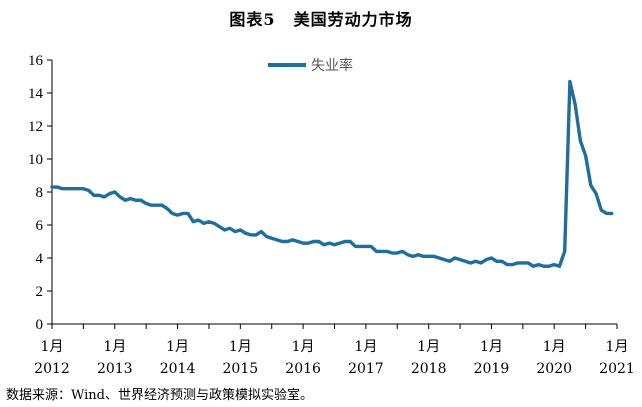  What do you see at coordinates (40, 325) in the screenshot?
I see `y-tick-label: 0` at bounding box center [40, 325].